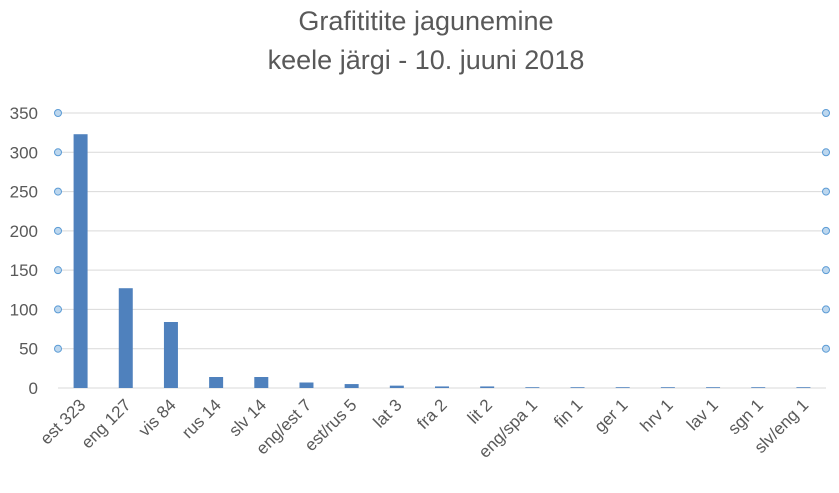  I want to click on y-tick-label: 0, so click(33, 388).